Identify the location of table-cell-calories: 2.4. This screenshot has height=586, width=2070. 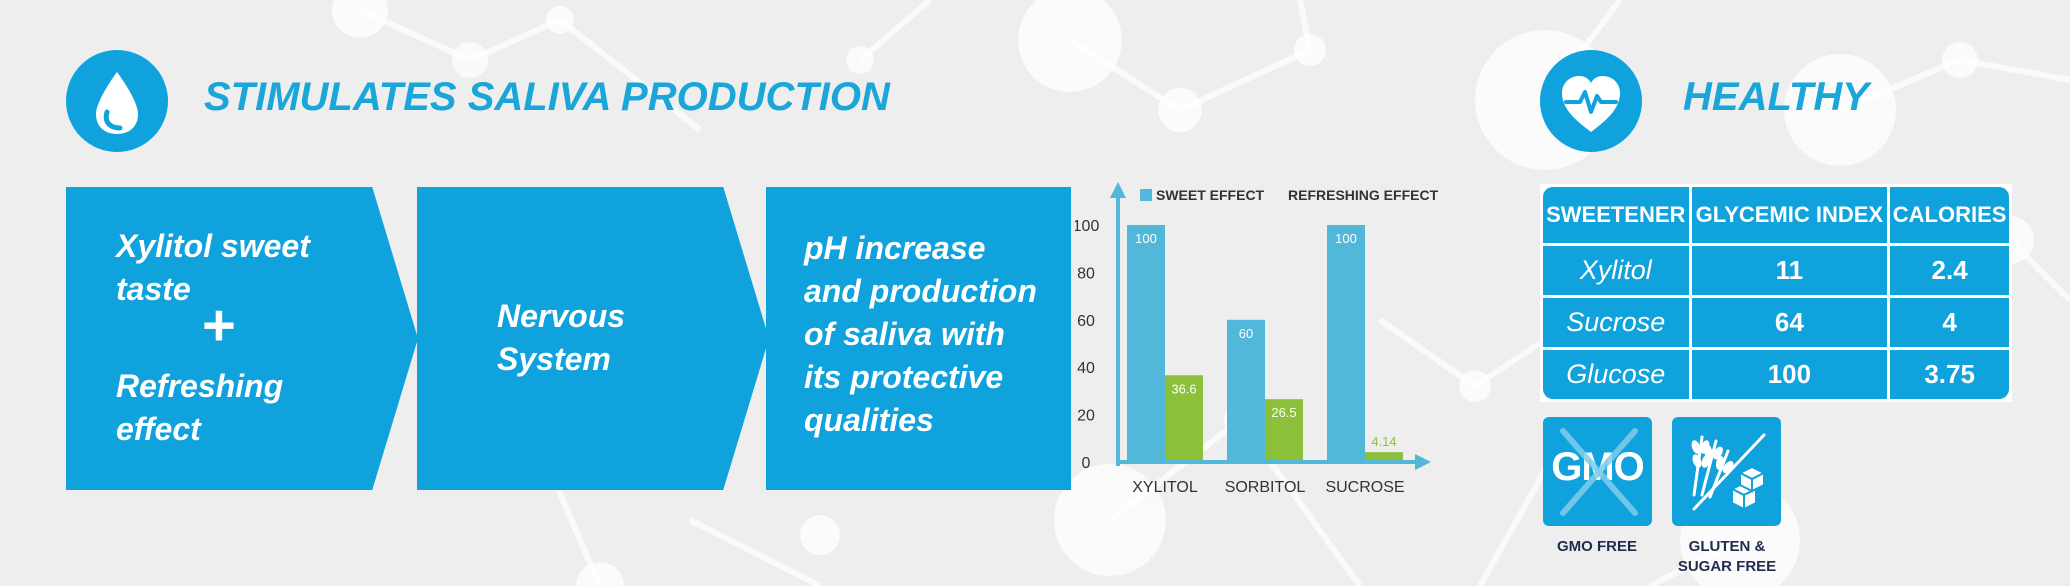
(1949, 270).